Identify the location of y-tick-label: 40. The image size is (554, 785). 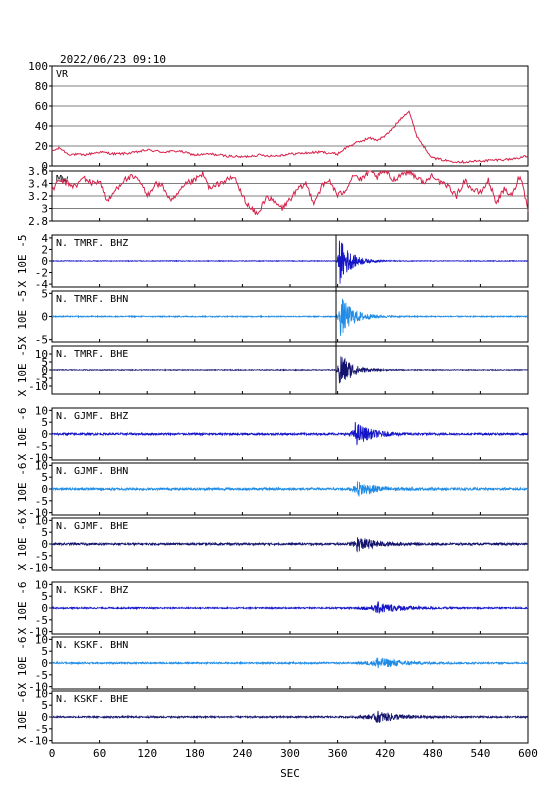
(41, 126).